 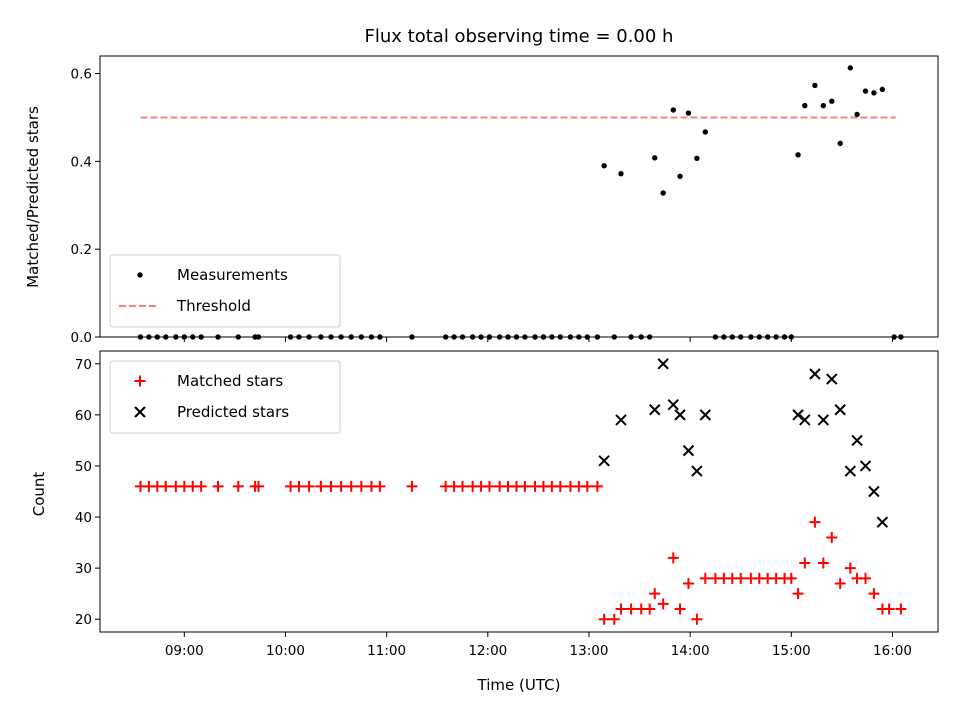 I want to click on predicted-stars-series, so click(x=743, y=443).